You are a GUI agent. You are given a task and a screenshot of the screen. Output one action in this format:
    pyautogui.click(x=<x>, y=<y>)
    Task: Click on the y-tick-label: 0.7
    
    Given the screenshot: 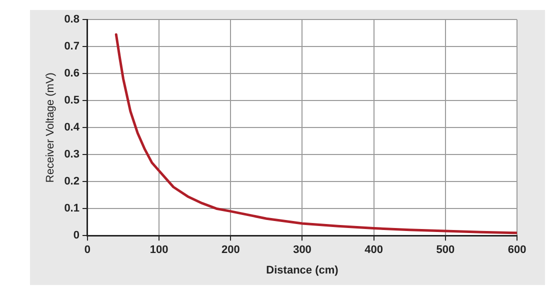 What is the action you would take?
    pyautogui.click(x=72, y=46)
    